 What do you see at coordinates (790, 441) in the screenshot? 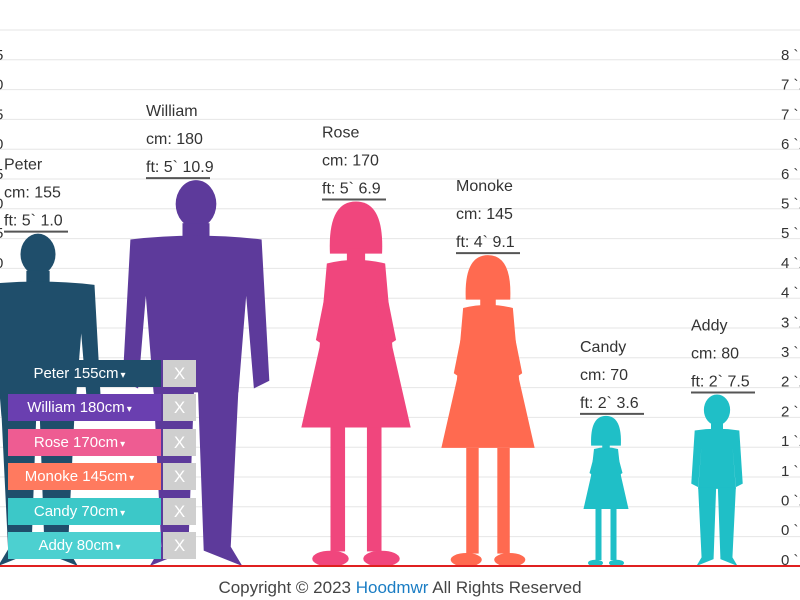
I see `right-scale-label: 1 `1` at bounding box center [790, 441].